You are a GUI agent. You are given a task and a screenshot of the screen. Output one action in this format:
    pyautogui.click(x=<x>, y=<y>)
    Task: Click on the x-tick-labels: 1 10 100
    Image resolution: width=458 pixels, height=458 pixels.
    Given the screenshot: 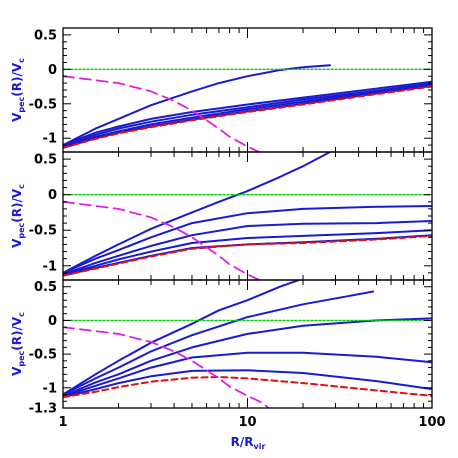 What is the action you would take?
    pyautogui.click(x=251, y=422)
    